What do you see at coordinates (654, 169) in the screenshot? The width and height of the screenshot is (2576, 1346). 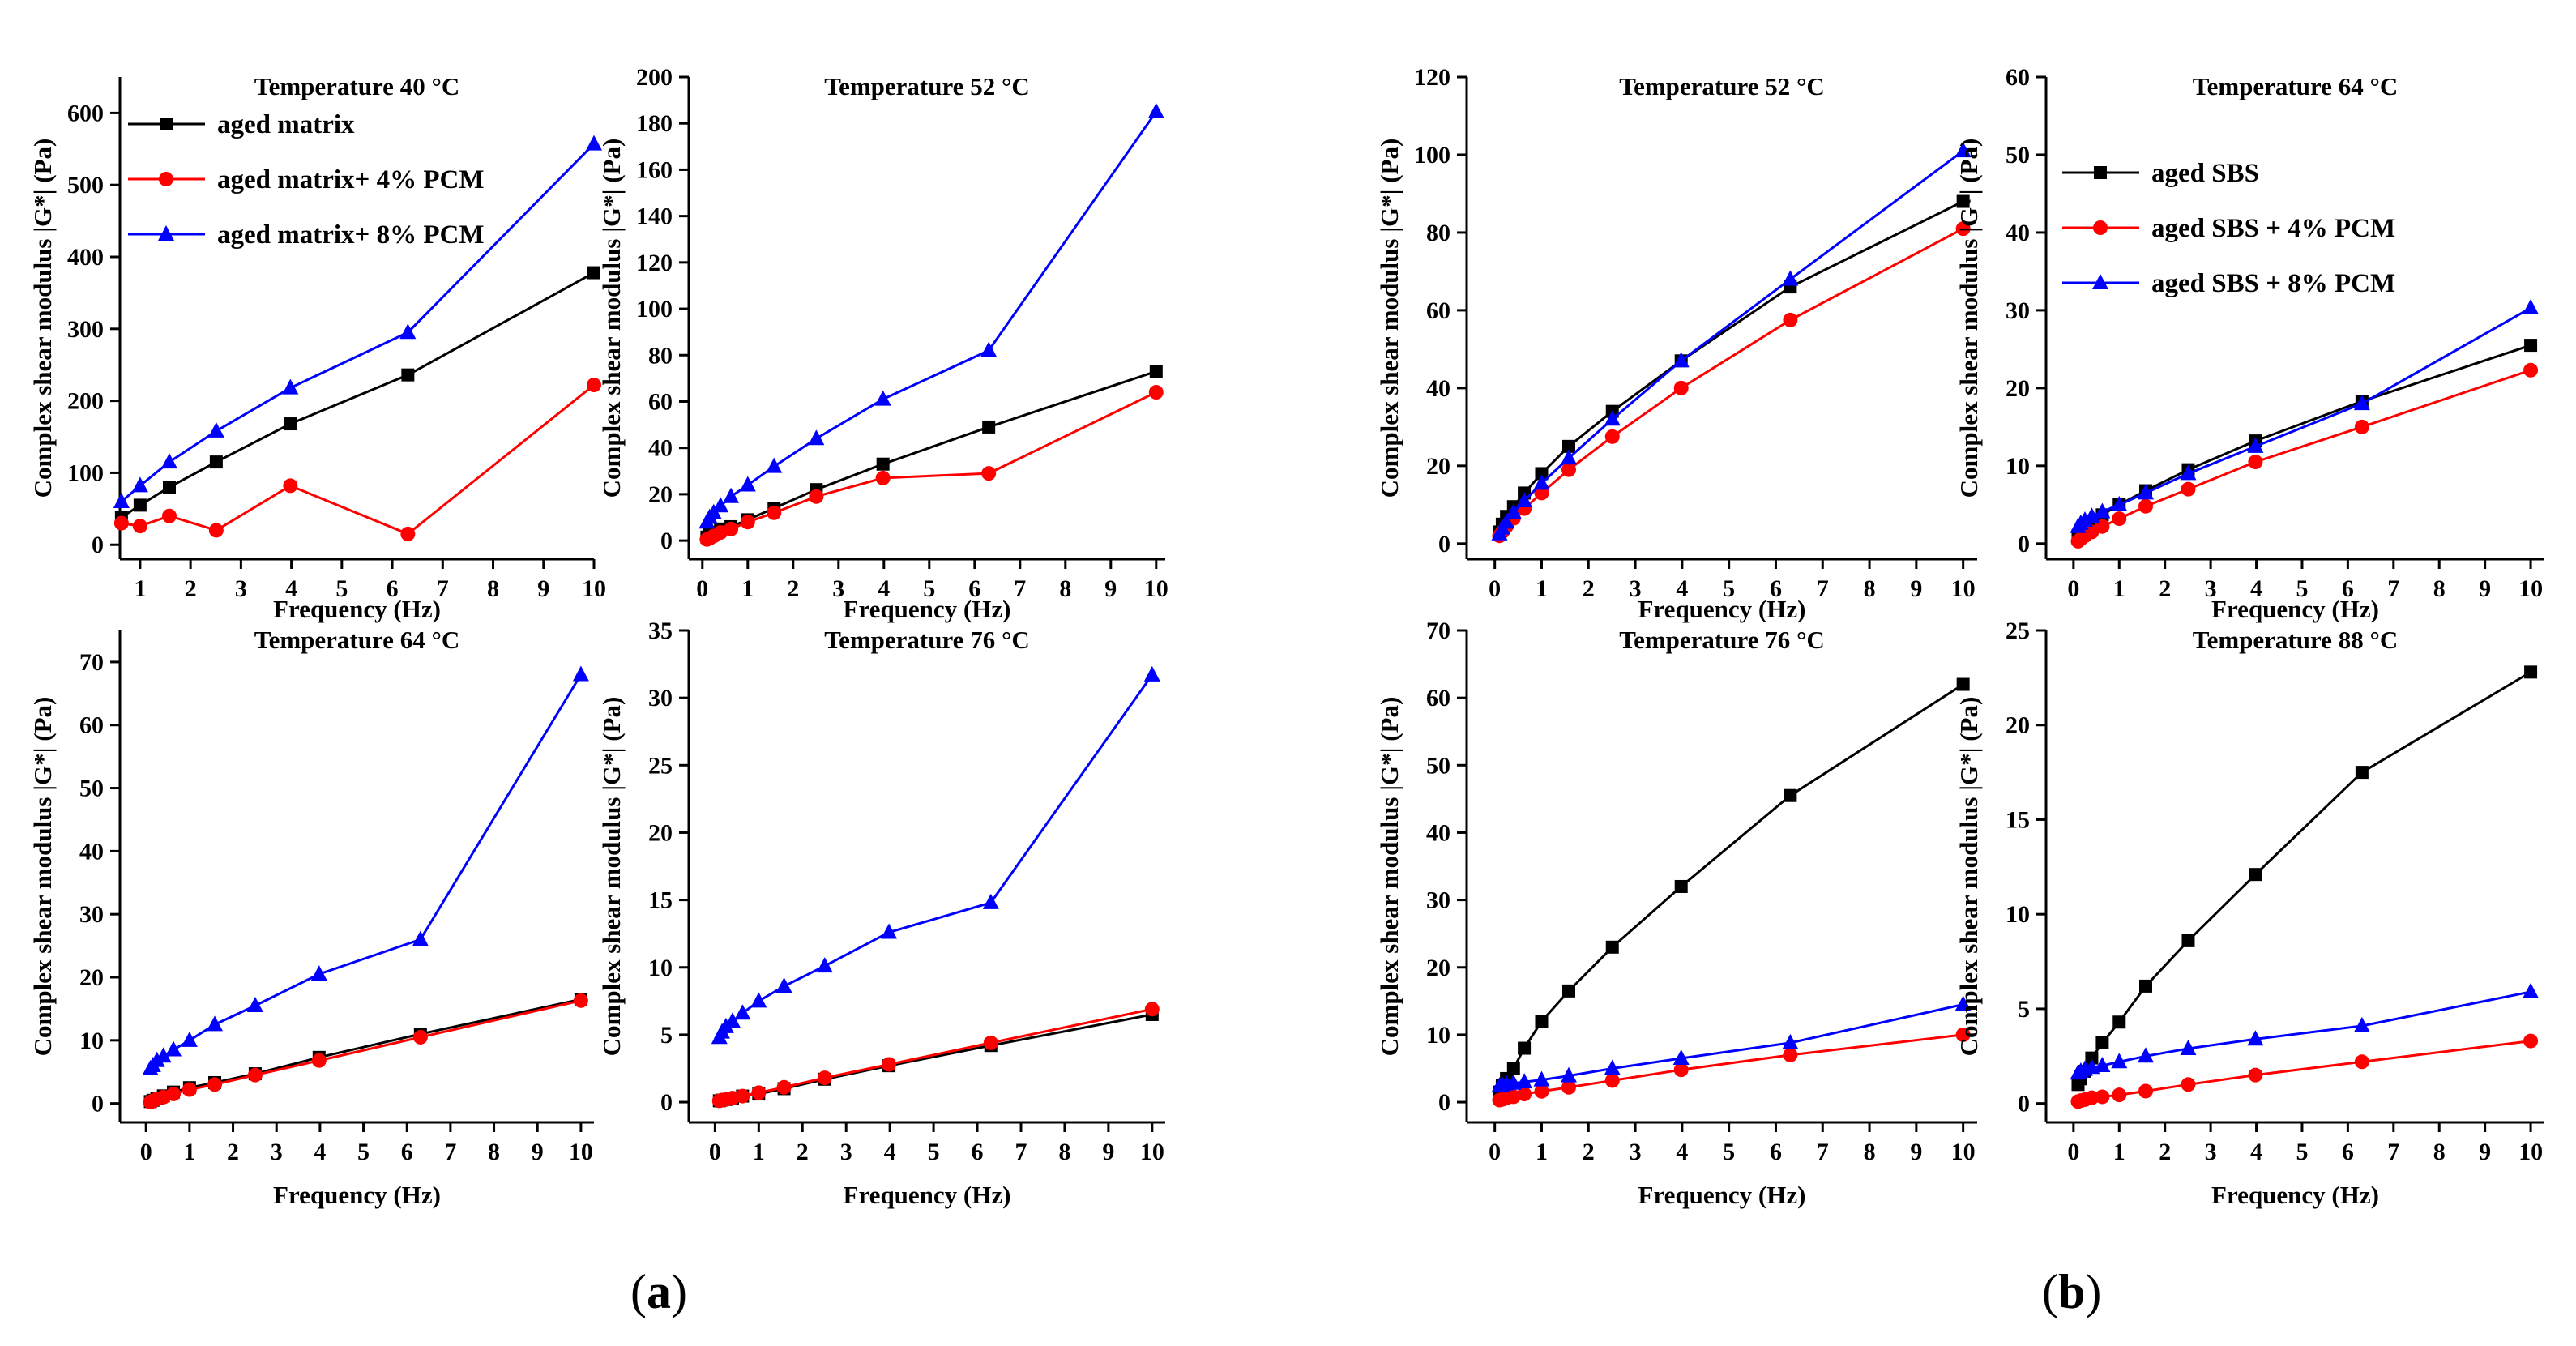 I see `y-tick-label: 160` at bounding box center [654, 169].